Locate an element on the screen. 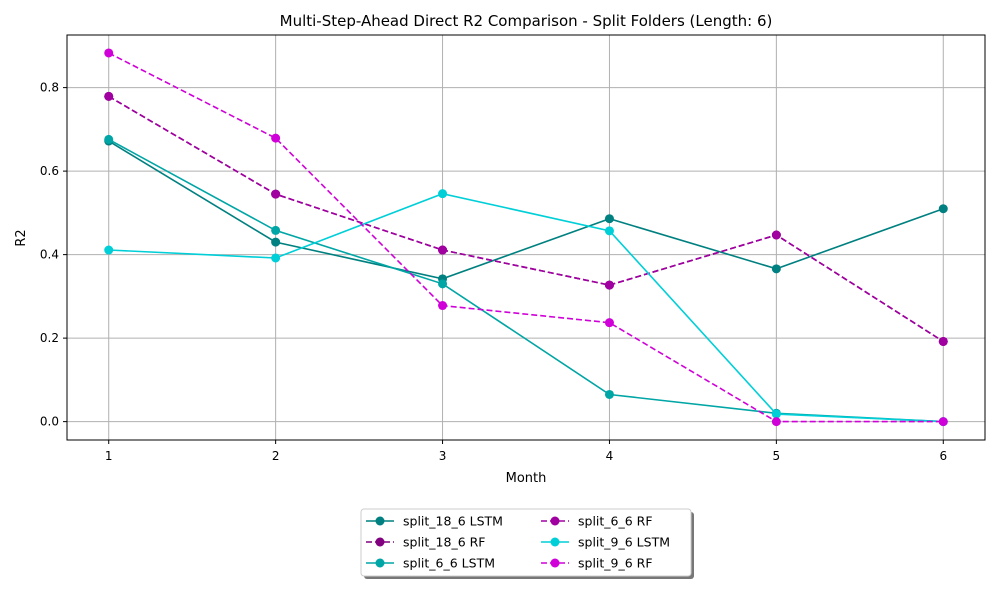  legend-item: split_6_6 LSTM is located at coordinates (430, 563).